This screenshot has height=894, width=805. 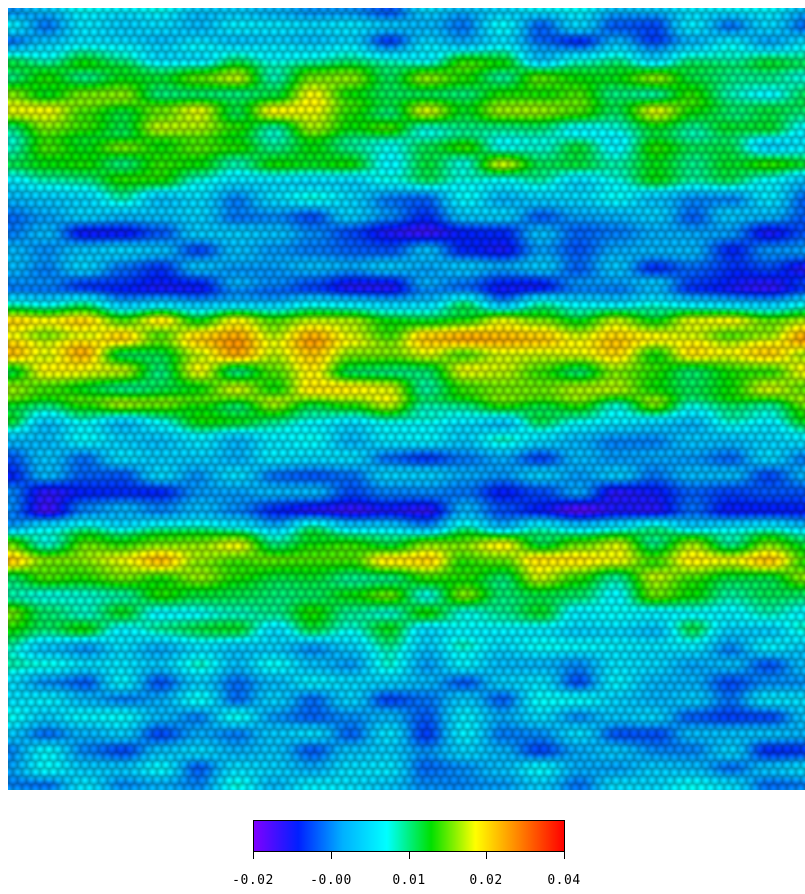 What do you see at coordinates (564, 880) in the screenshot?
I see `colorbar-tick-label: 0.04` at bounding box center [564, 880].